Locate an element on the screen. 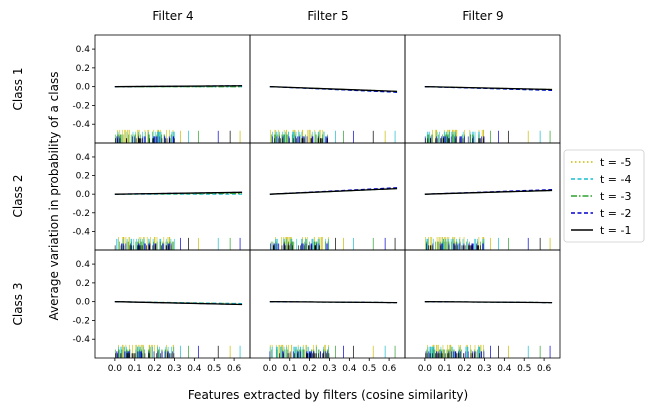 Image resolution: width=657 pixels, height=410 pixels. row-title-class-1: Class 1 is located at coordinates (18, 88).